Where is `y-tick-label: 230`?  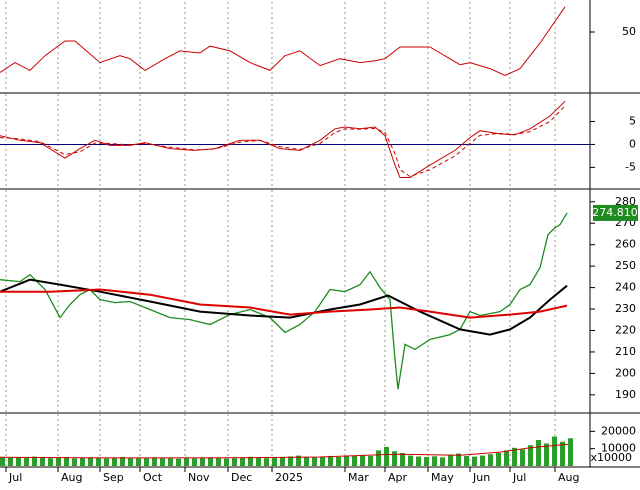
y-tick-label: 230 is located at coordinates (625, 308).